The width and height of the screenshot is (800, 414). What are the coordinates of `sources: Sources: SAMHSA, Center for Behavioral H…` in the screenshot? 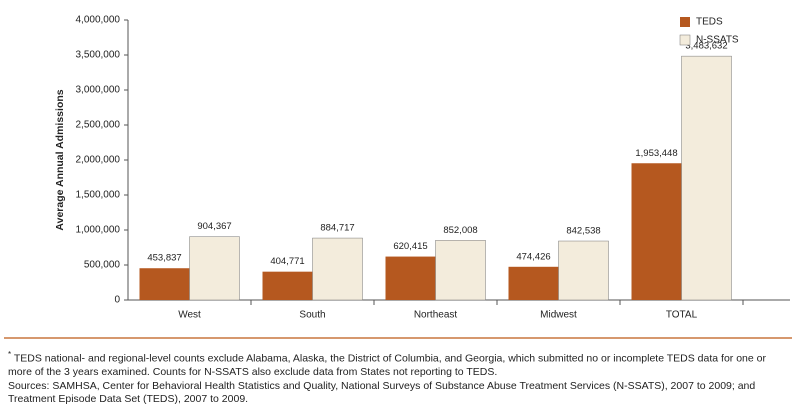 It's located at (382, 392).